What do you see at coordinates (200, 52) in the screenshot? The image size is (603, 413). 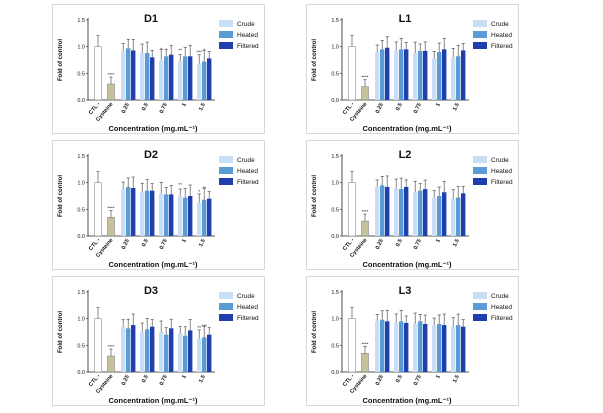 I see `significance-label: ***` at bounding box center [200, 52].